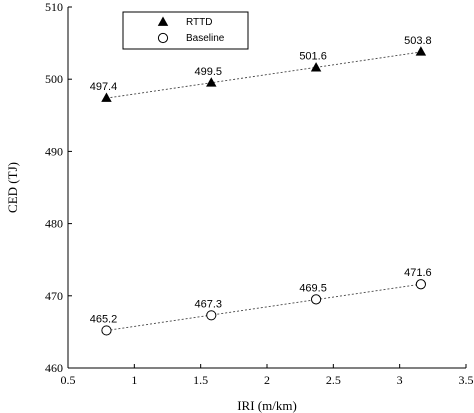  What do you see at coordinates (54, 224) in the screenshot?
I see `y-tick-label: 480` at bounding box center [54, 224].